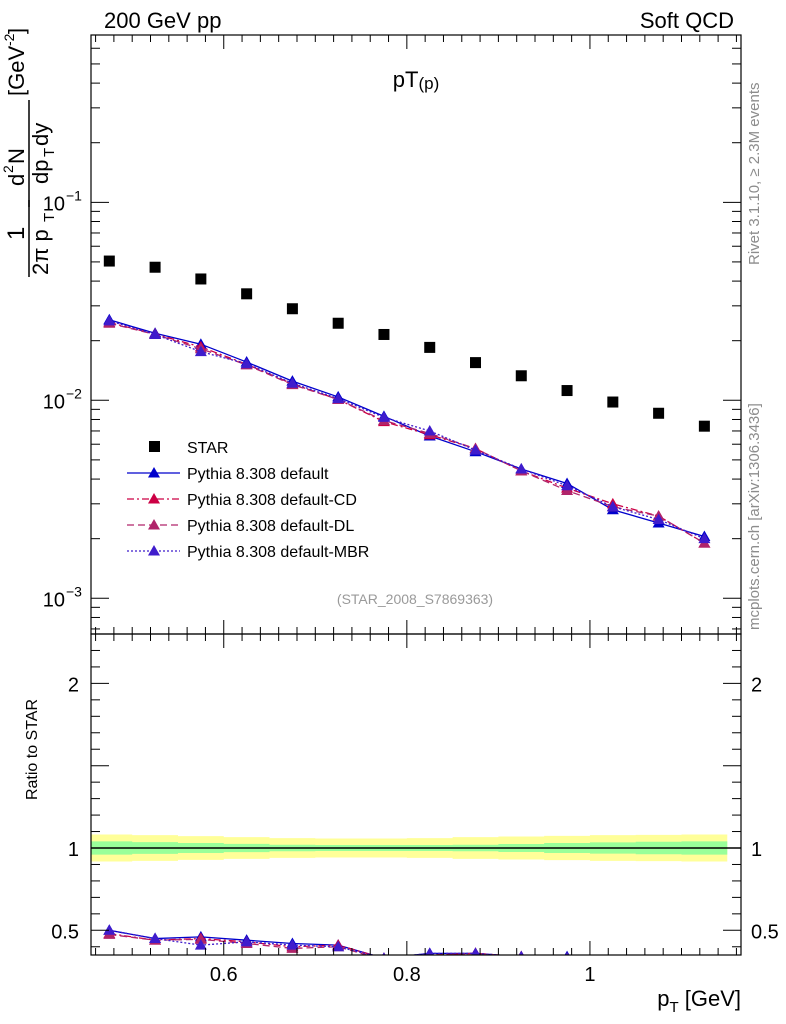 This screenshot has width=786, height=1024. What do you see at coordinates (40, 252) in the screenshot?
I see `y-label-denominator-2pi: 2π p` at bounding box center [40, 252].